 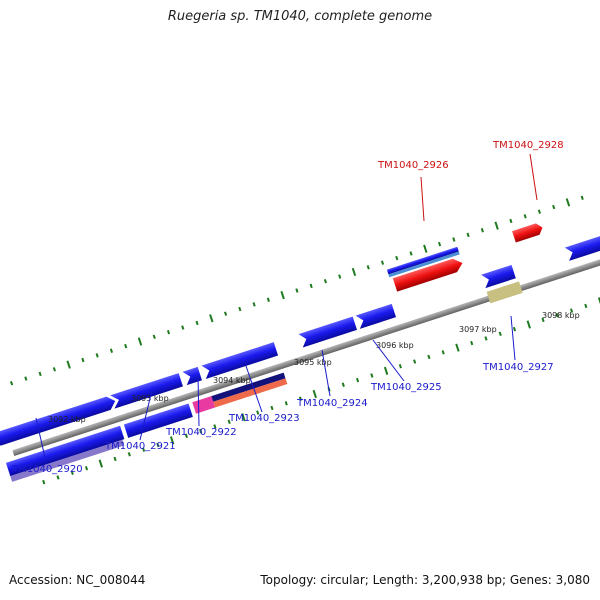 I want to click on gene-label-TM1040_2920: TM1040_2920, so click(x=47, y=469).